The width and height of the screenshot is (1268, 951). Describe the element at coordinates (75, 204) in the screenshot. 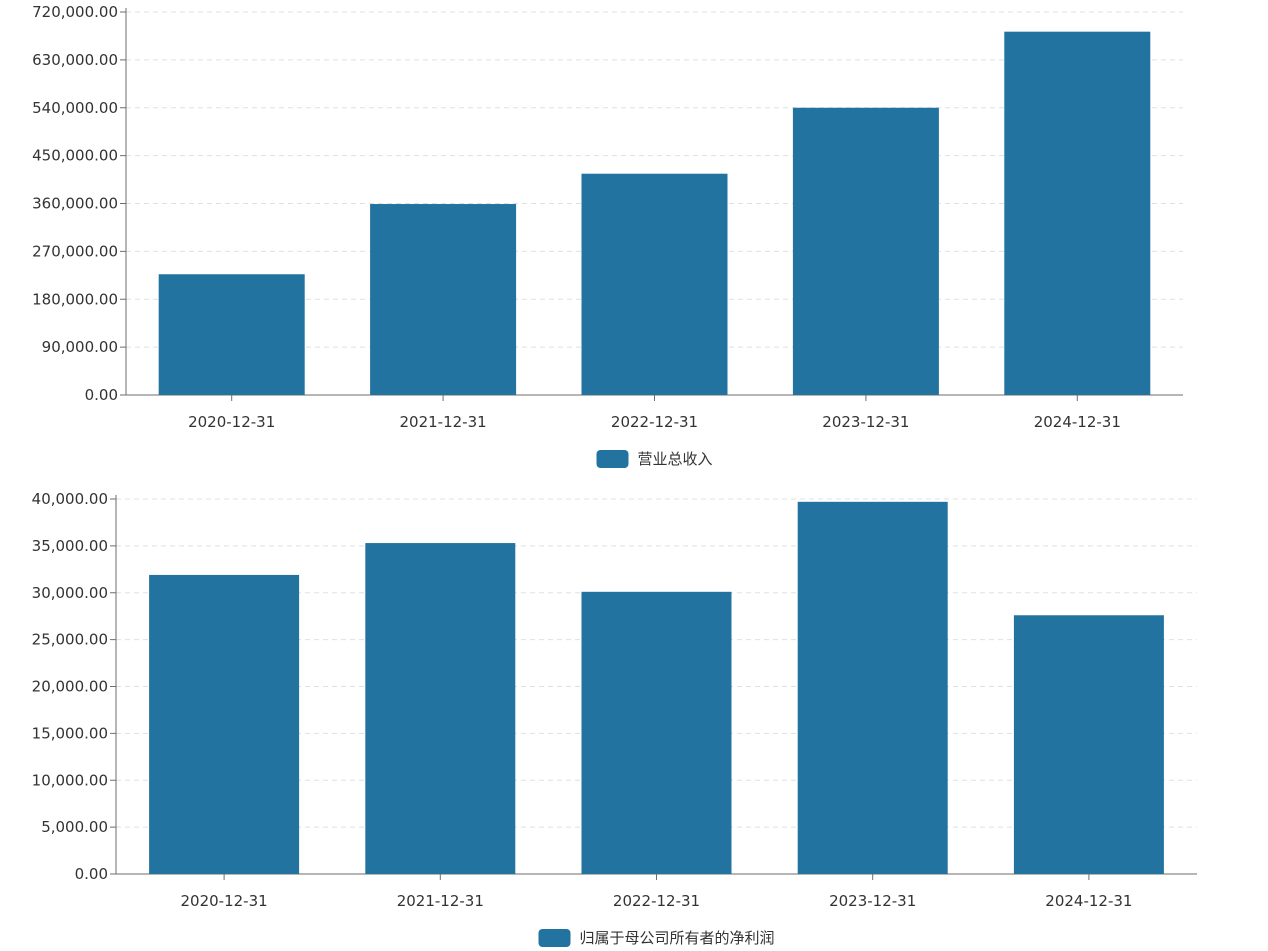

I see `y-tick-label: 360,000.00` at that location.